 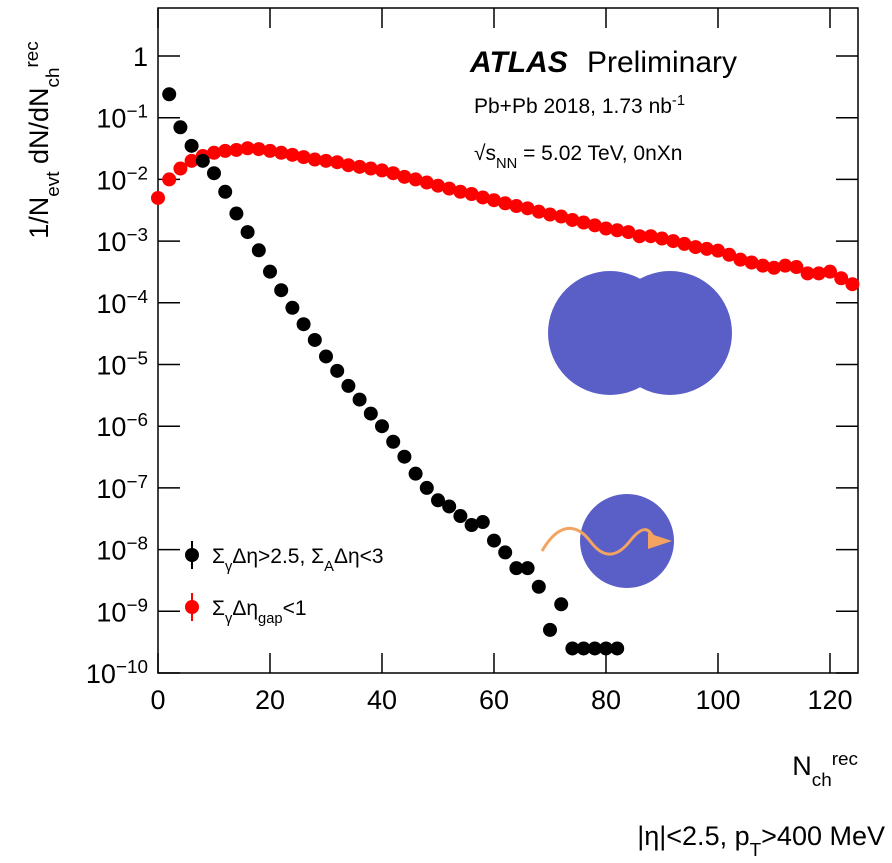 What do you see at coordinates (122, 241) in the screenshot?
I see `y-tick-label: 10⁻³` at bounding box center [122, 241].